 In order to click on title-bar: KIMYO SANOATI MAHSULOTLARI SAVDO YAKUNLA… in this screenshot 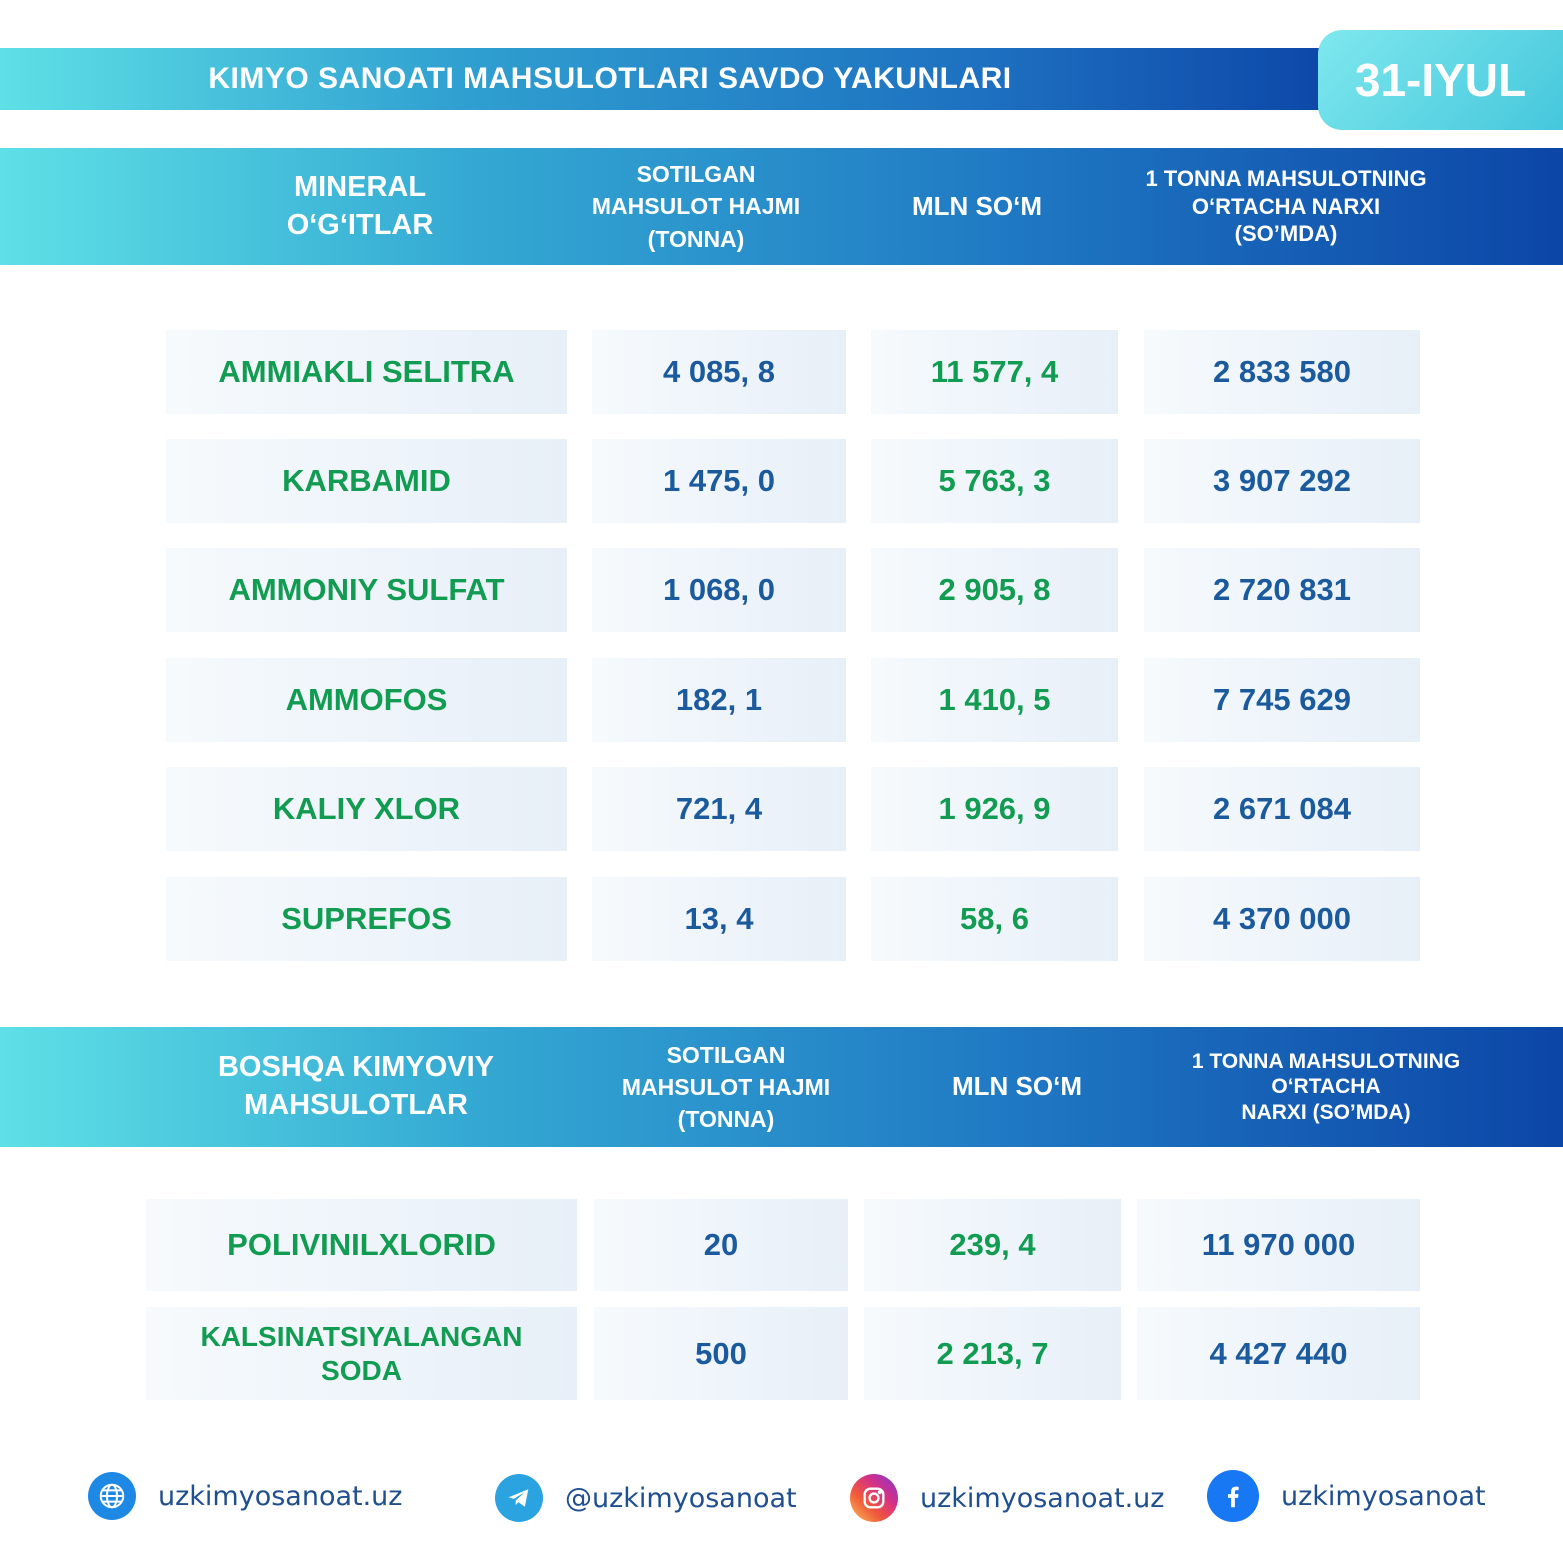, I will do `click(665, 79)`.